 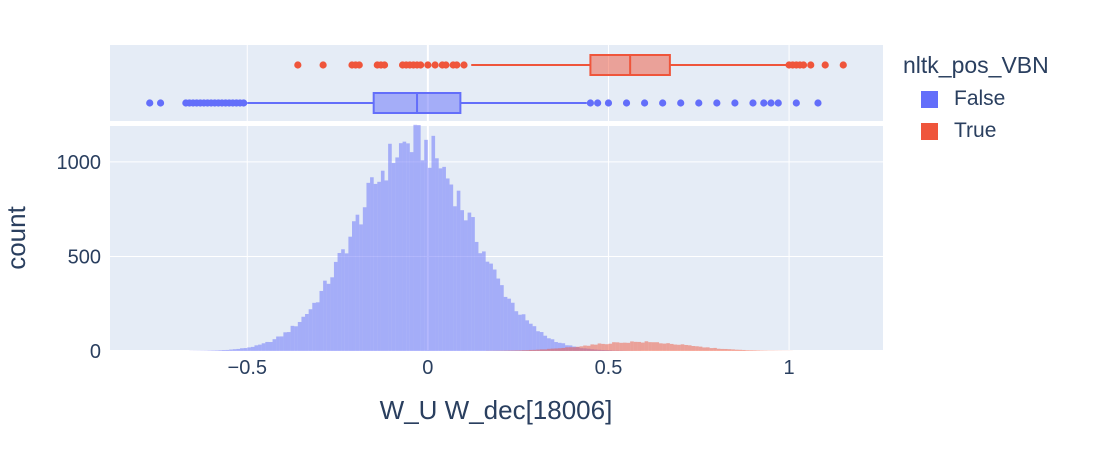 I want to click on box-plot-area, so click(x=496, y=83).